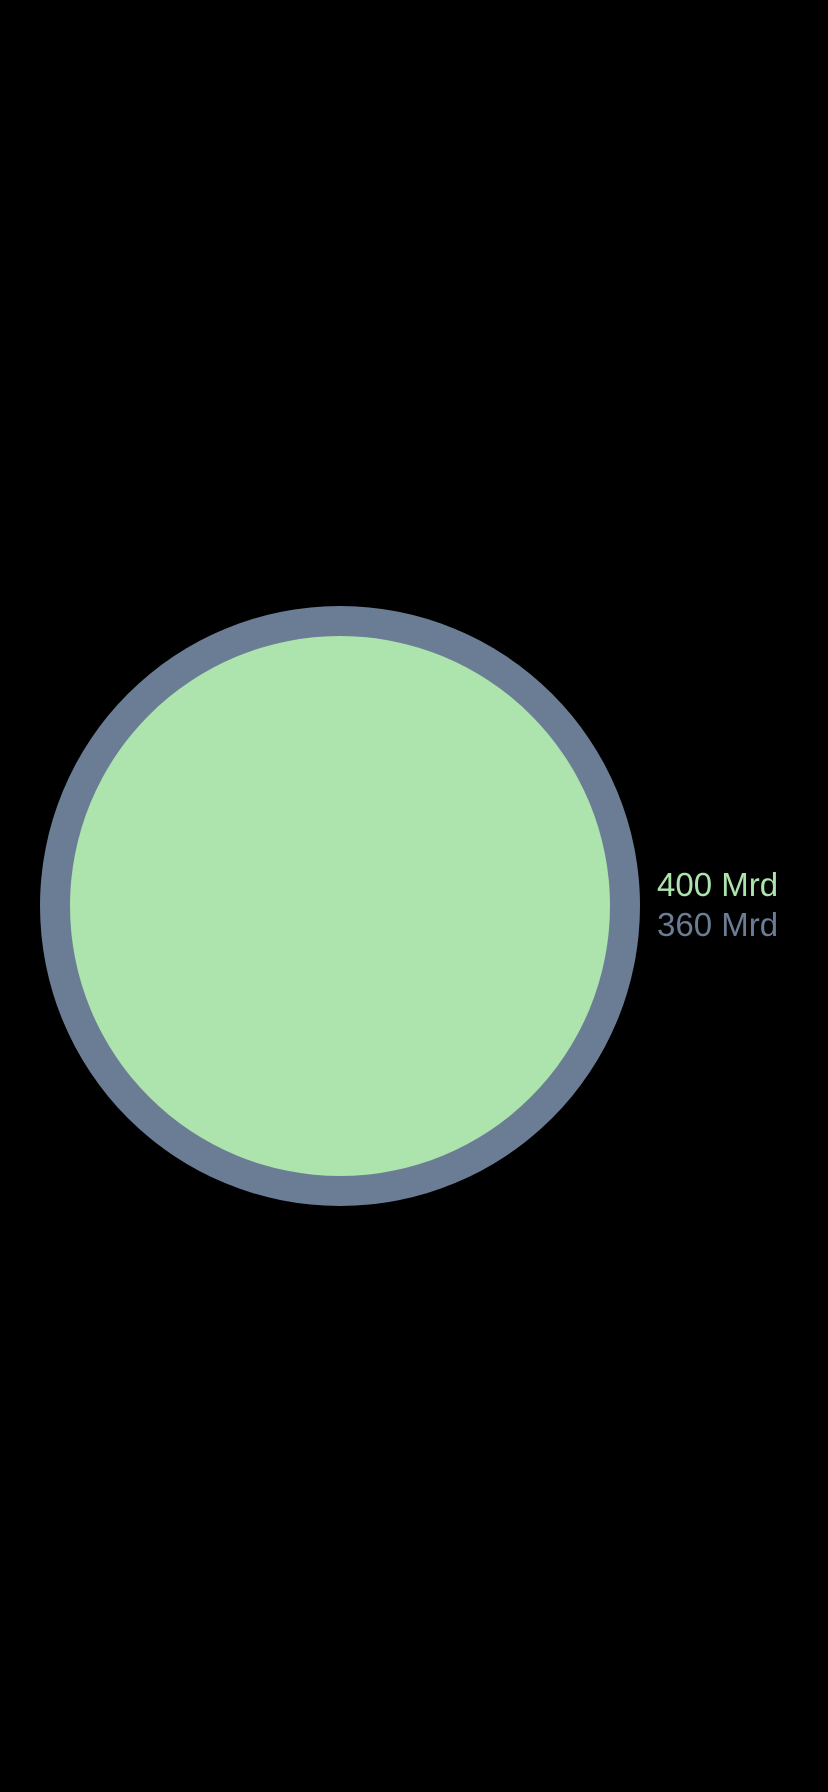 This screenshot has height=1792, width=828. I want to click on secondary-value-label: 360 Mrd, so click(718, 924).